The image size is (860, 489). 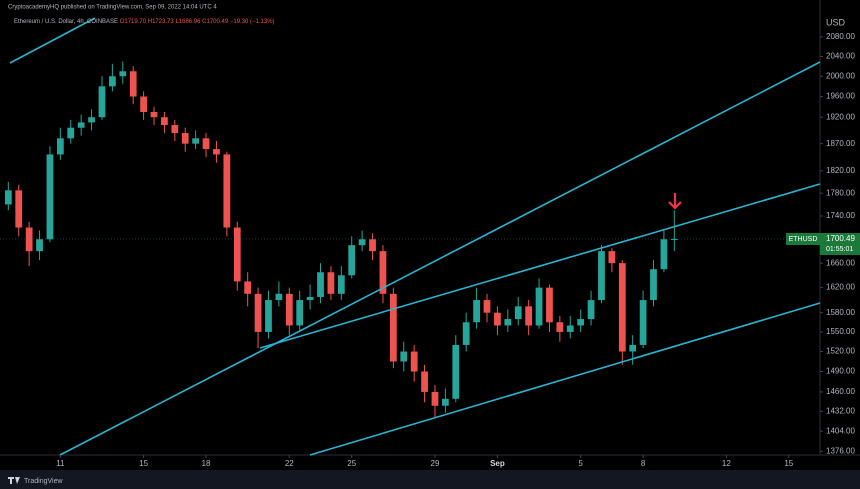 I want to click on x-tick-label: 29, so click(x=435, y=463).